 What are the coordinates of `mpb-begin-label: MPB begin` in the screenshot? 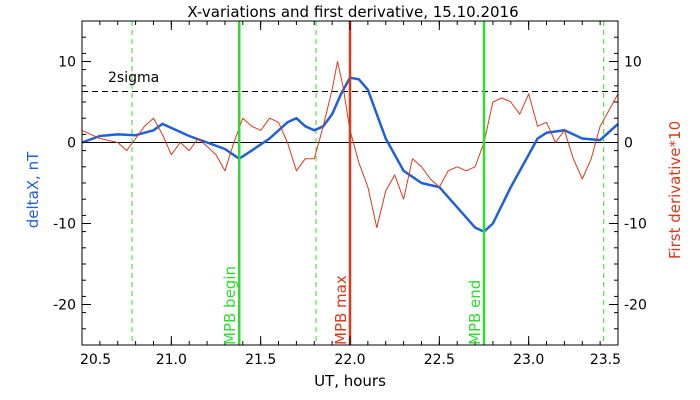 It's located at (230, 305).